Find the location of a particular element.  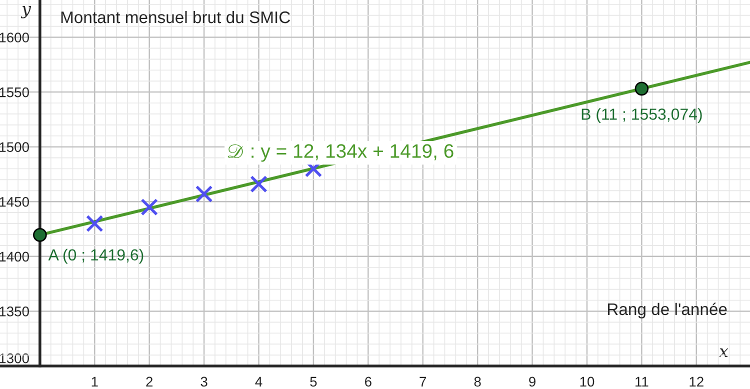

y-tick-label: 1350 is located at coordinates (14, 311).